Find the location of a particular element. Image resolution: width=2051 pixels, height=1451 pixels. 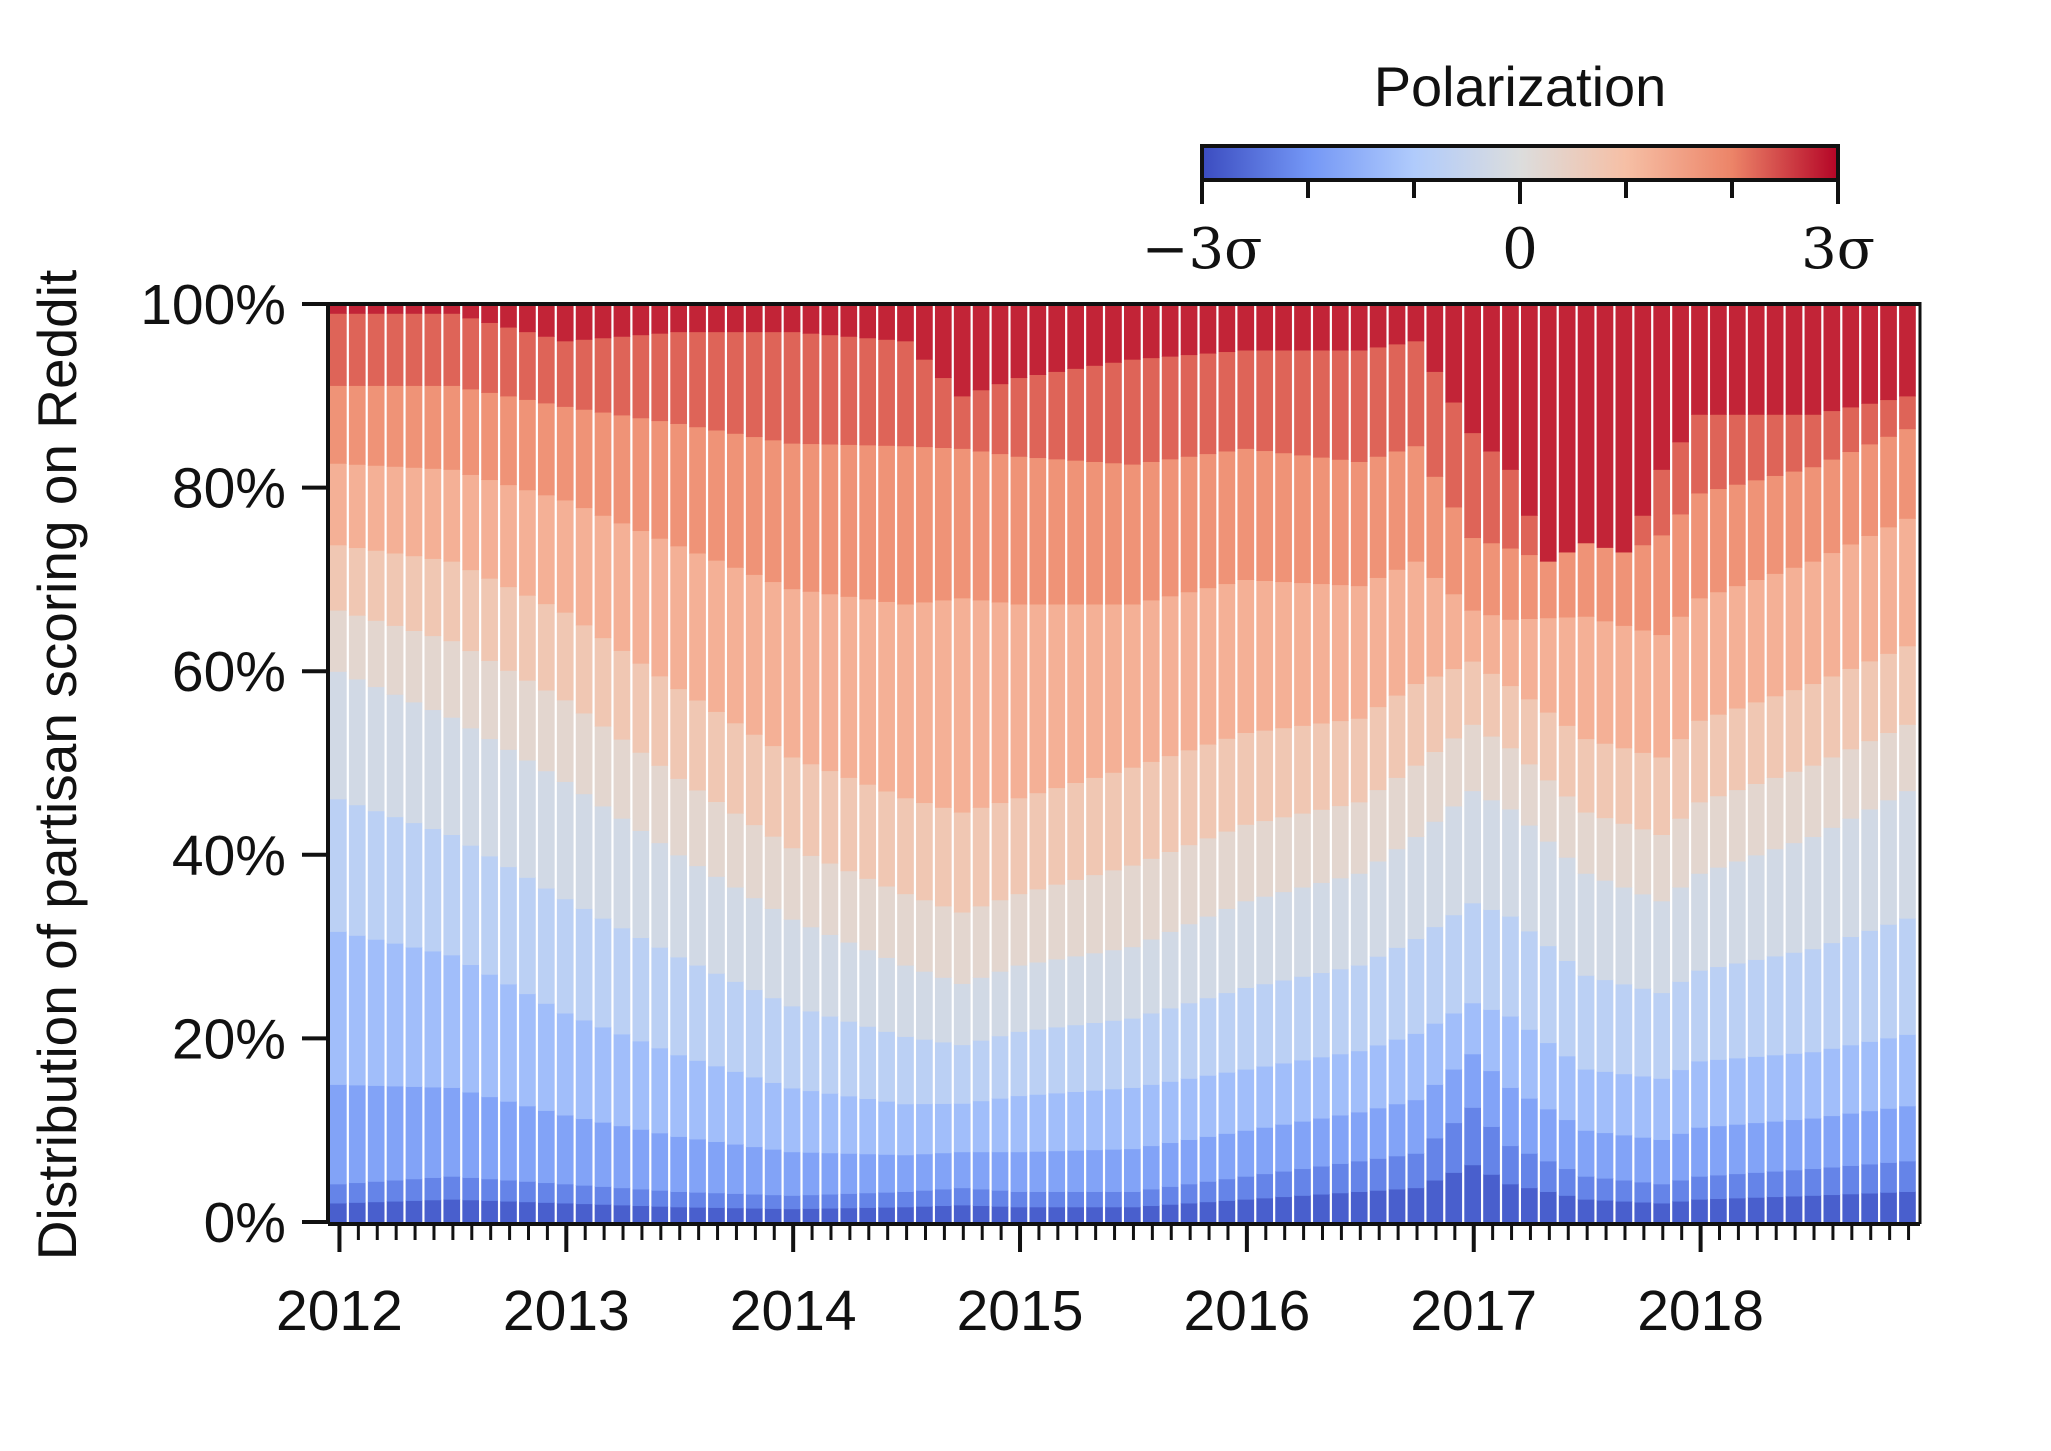

y-tick-label: 80% is located at coordinates (229, 489).